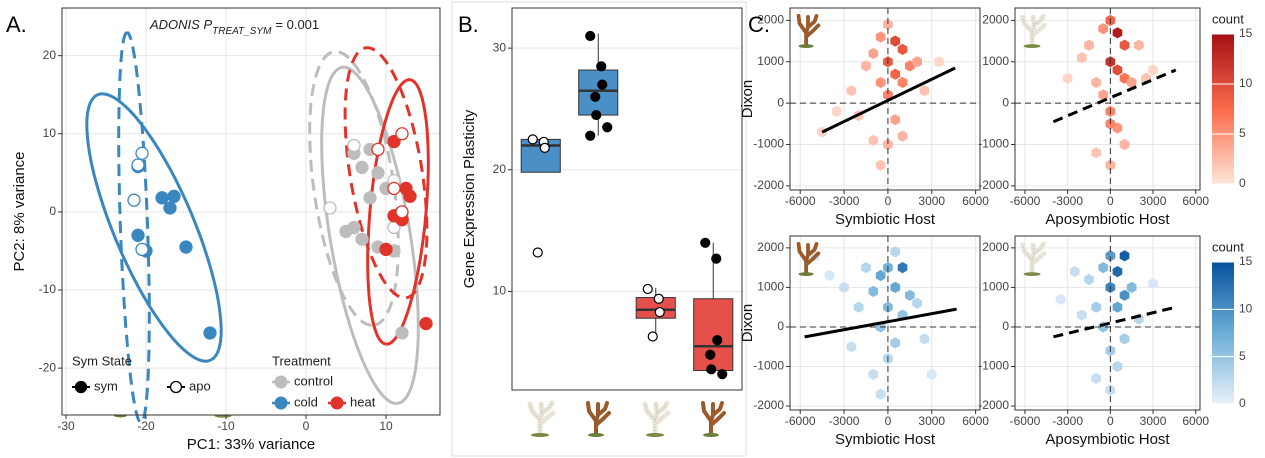 Image resolution: width=1265 pixels, height=458 pixels. Describe the element at coordinates (1242, 403) in the screenshot. I see `colorbar-tick-label: 0` at that location.